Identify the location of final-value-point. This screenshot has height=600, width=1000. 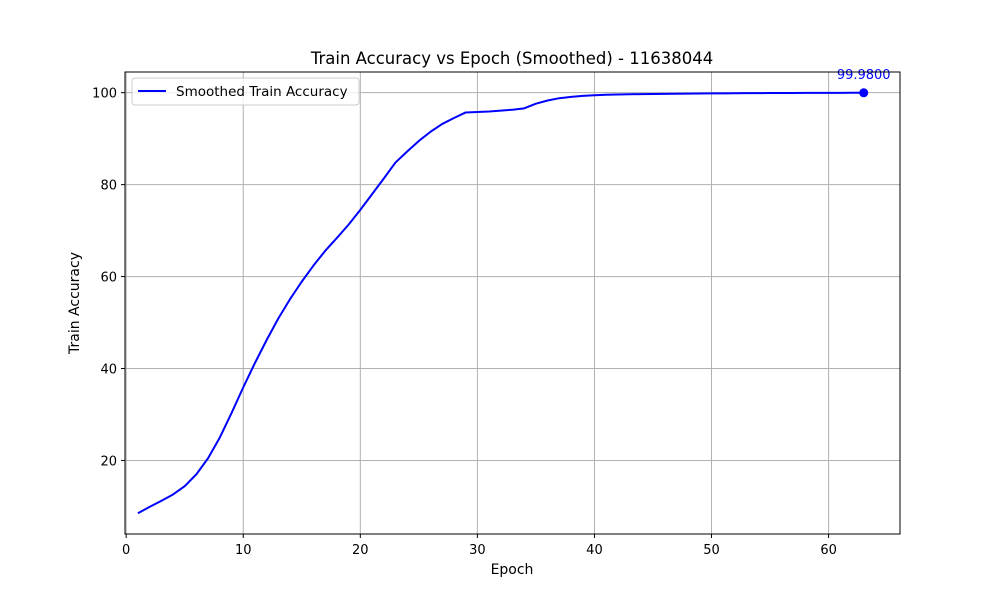
(864, 93).